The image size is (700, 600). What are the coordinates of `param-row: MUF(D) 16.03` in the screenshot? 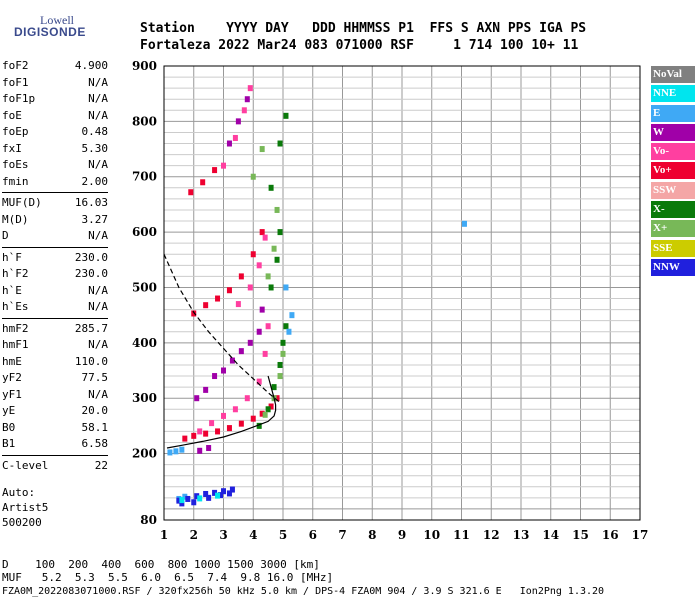 It's located at (55, 203).